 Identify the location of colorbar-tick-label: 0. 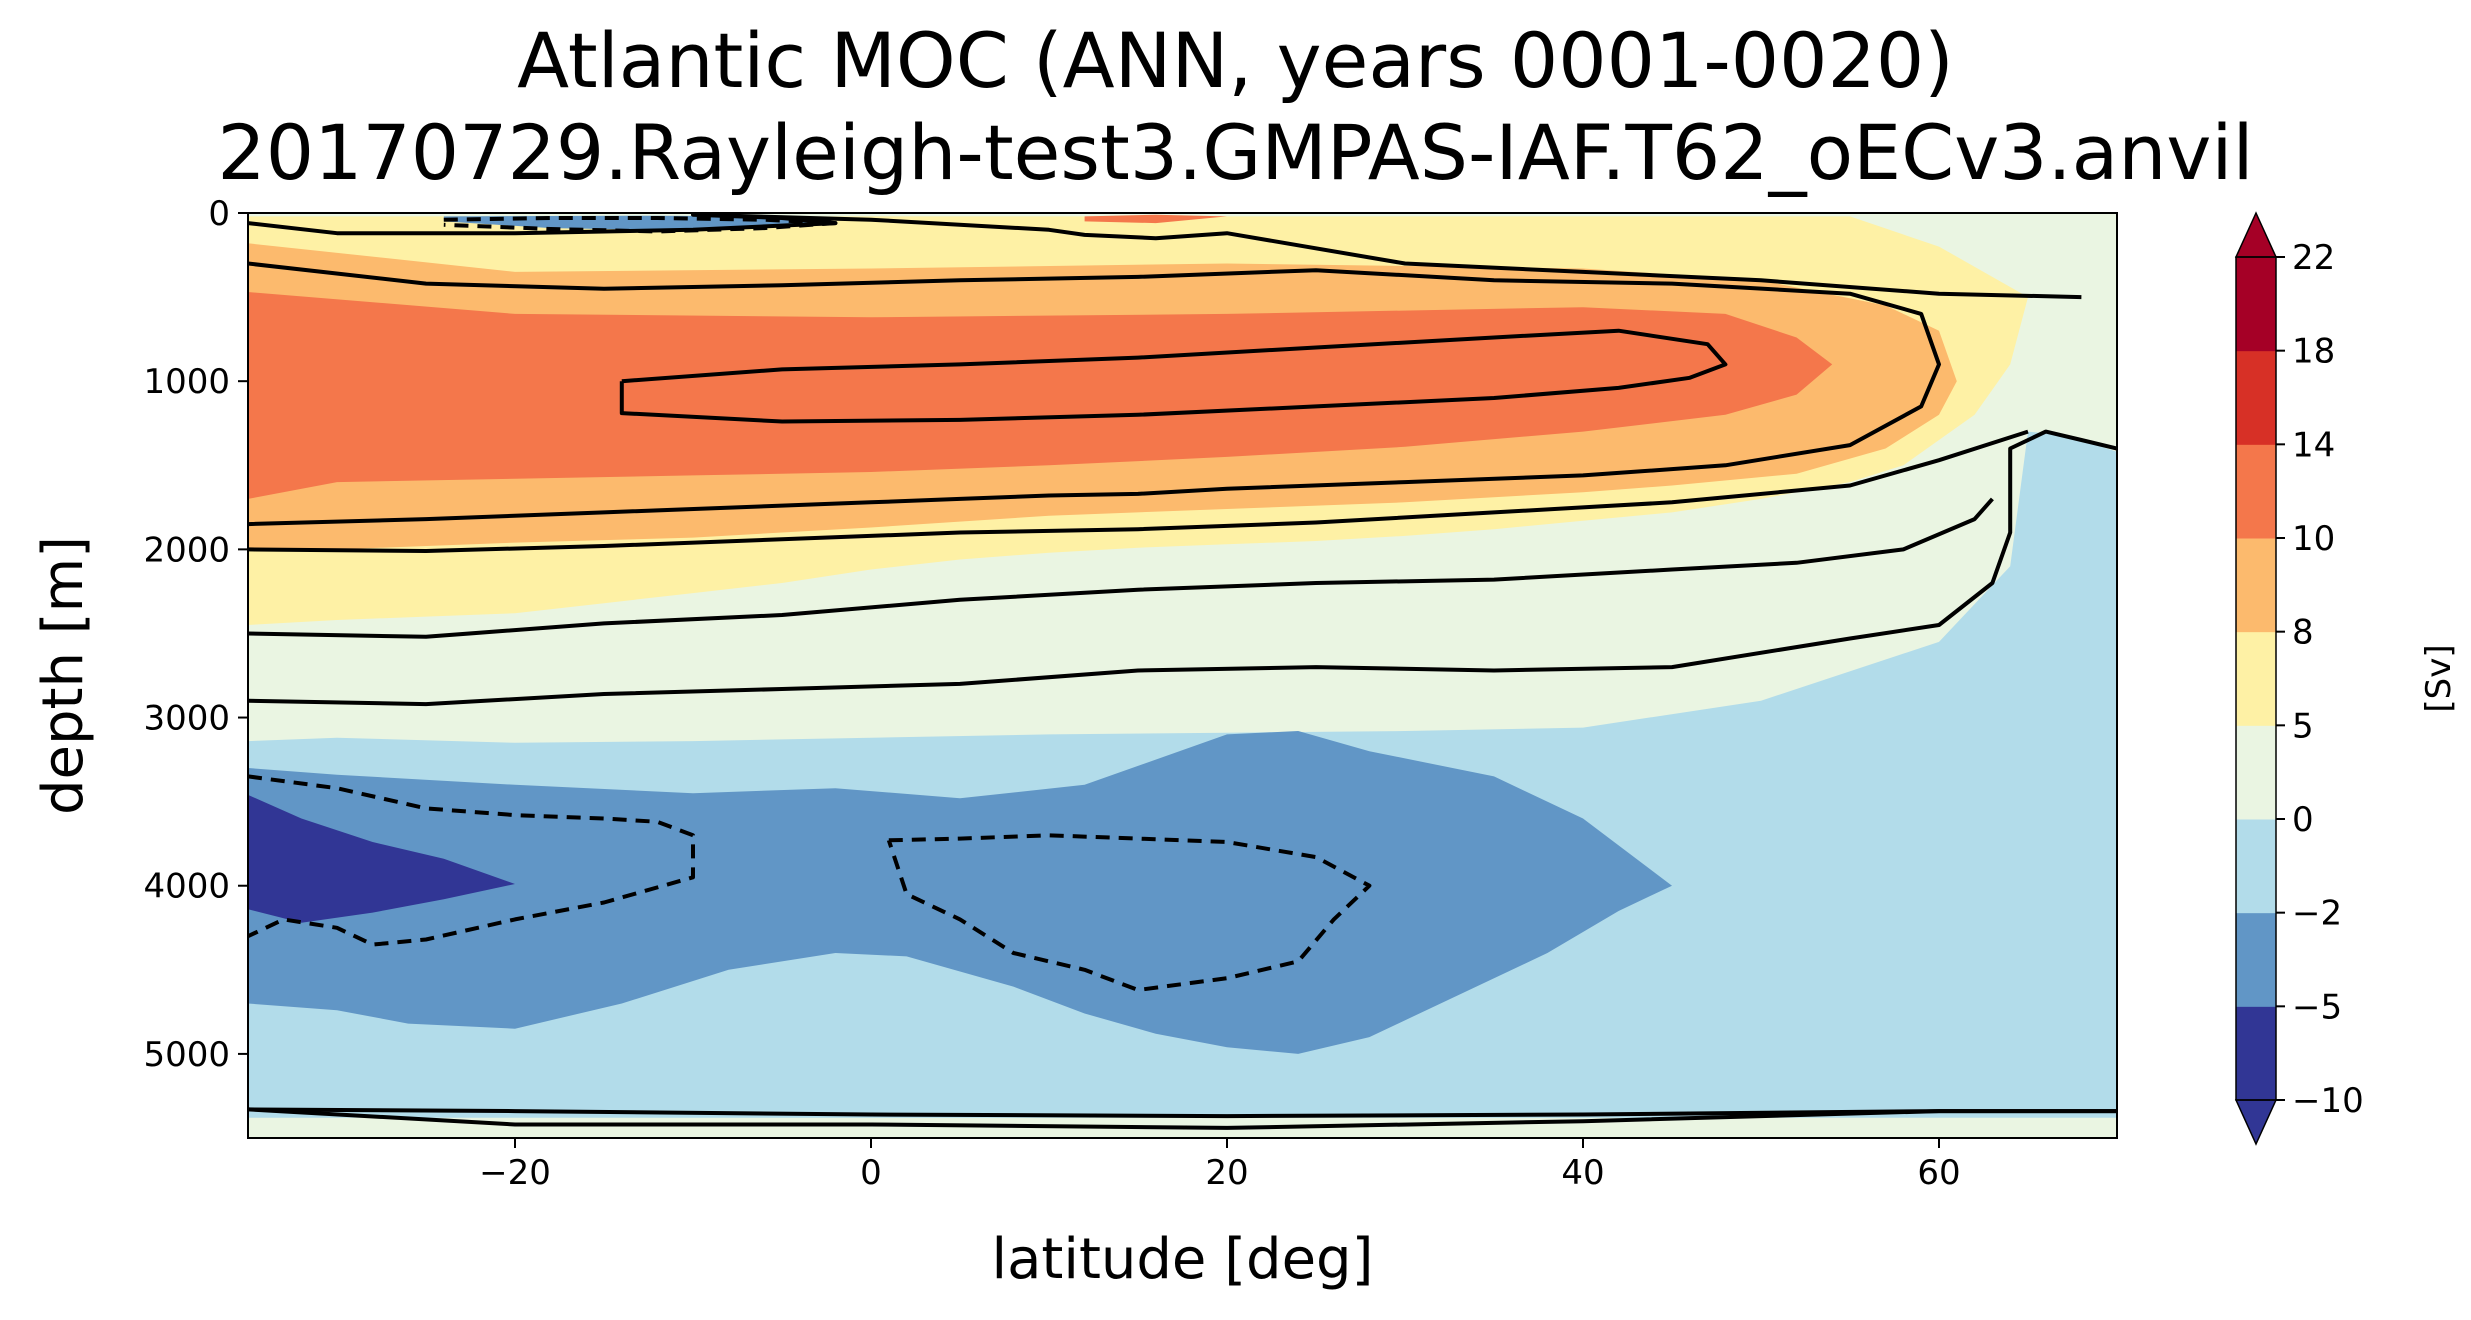
(2303, 820).